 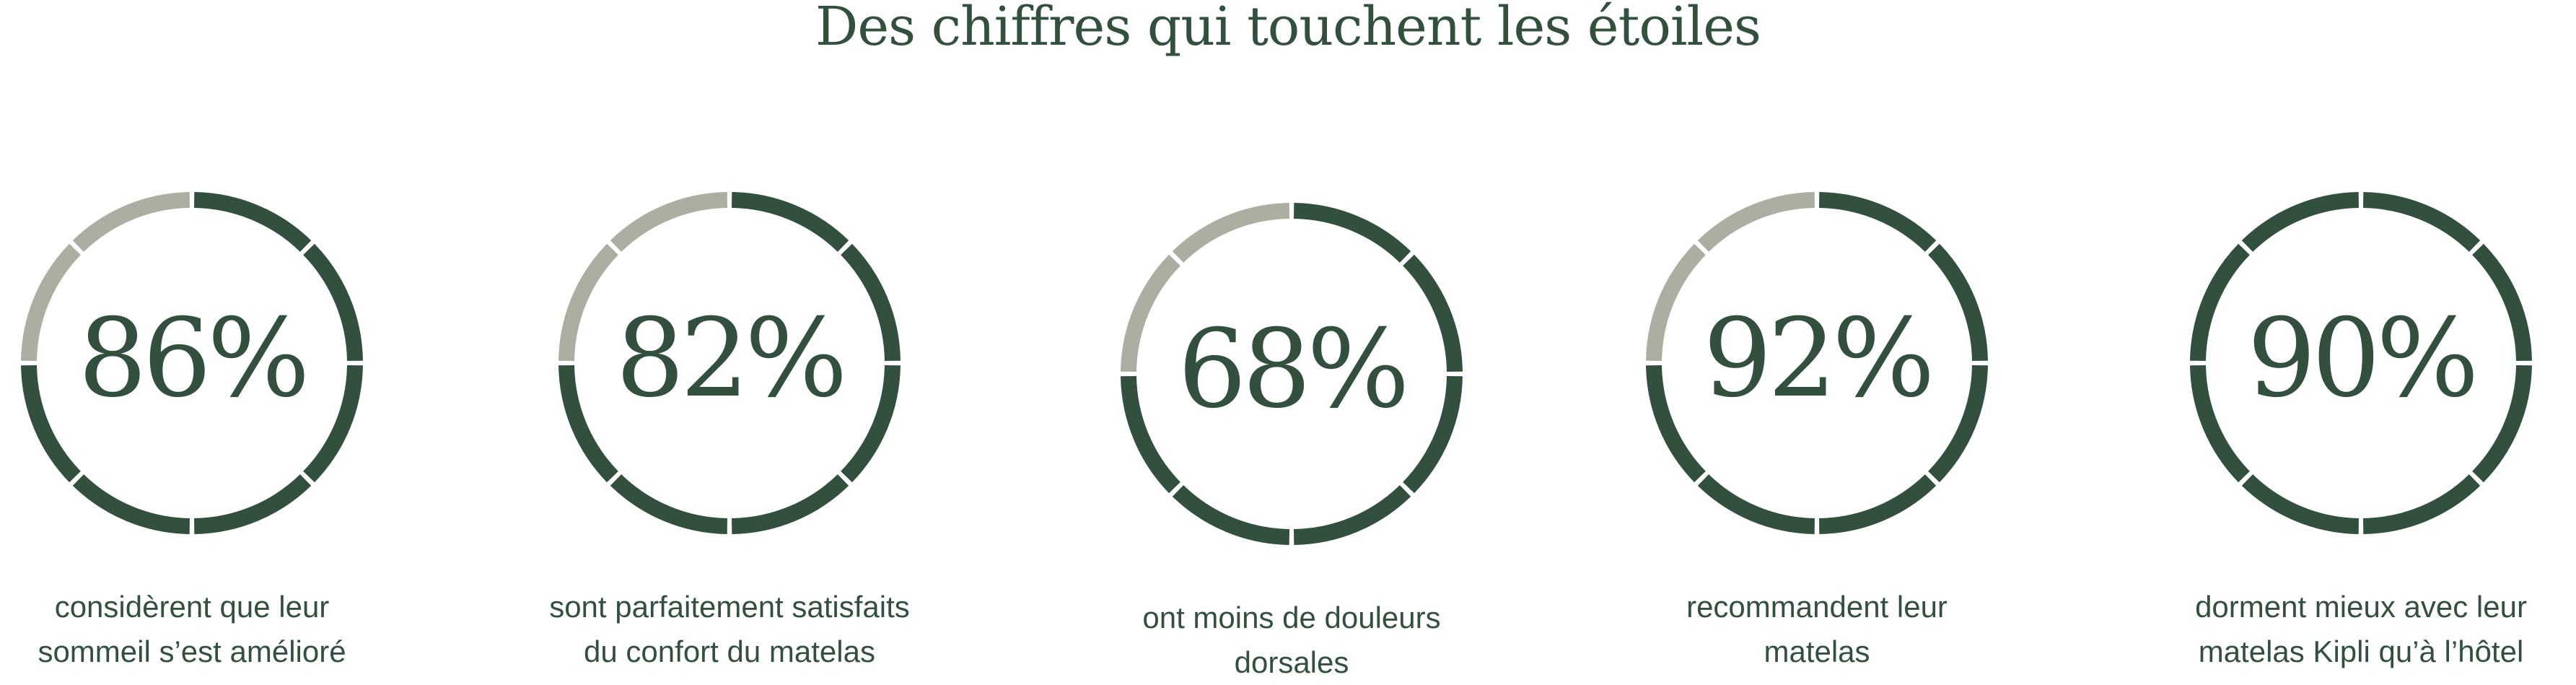 I want to click on section-title: Des chiffres qui touchent les étoiles, so click(x=1288, y=29).